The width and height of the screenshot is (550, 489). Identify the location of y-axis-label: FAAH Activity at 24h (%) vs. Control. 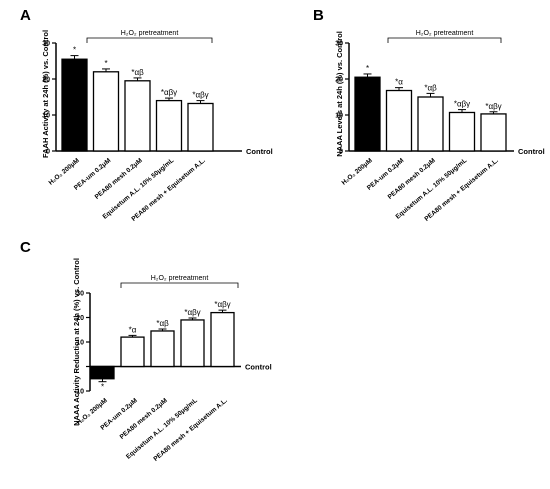
(45, 94).